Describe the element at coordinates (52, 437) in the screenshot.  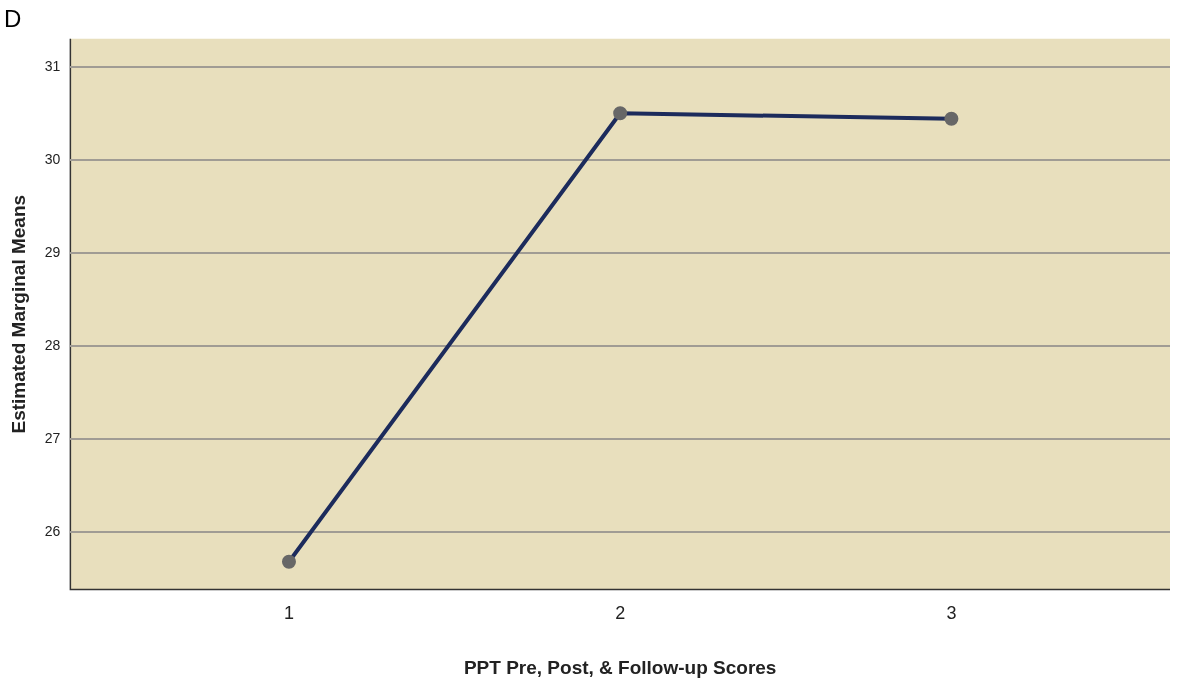
I see `y-tick-label: 27` at that location.